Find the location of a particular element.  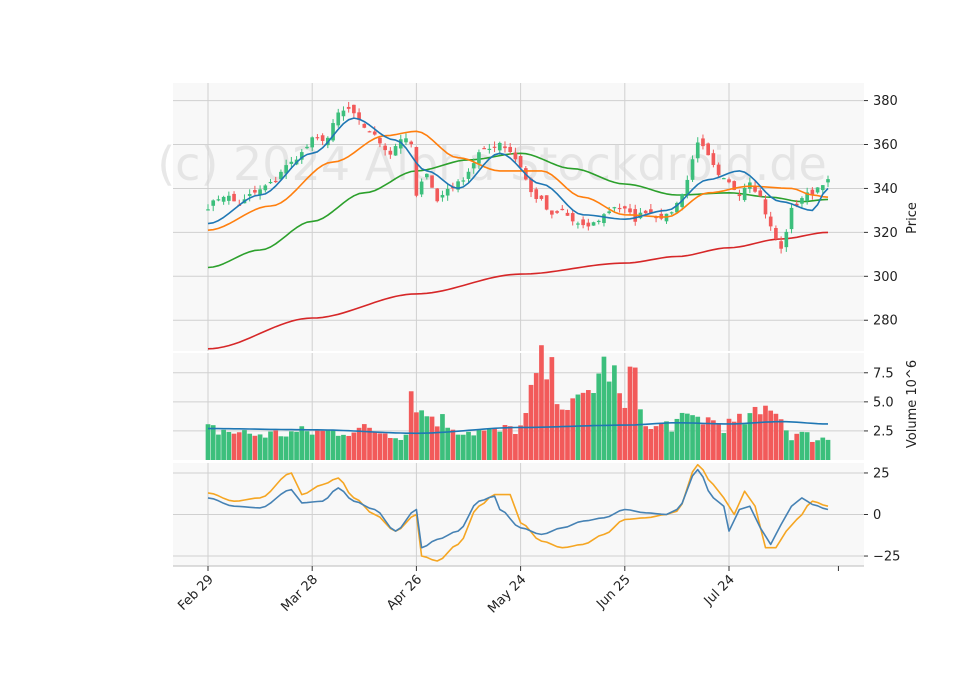

volume-bars is located at coordinates (518, 402).